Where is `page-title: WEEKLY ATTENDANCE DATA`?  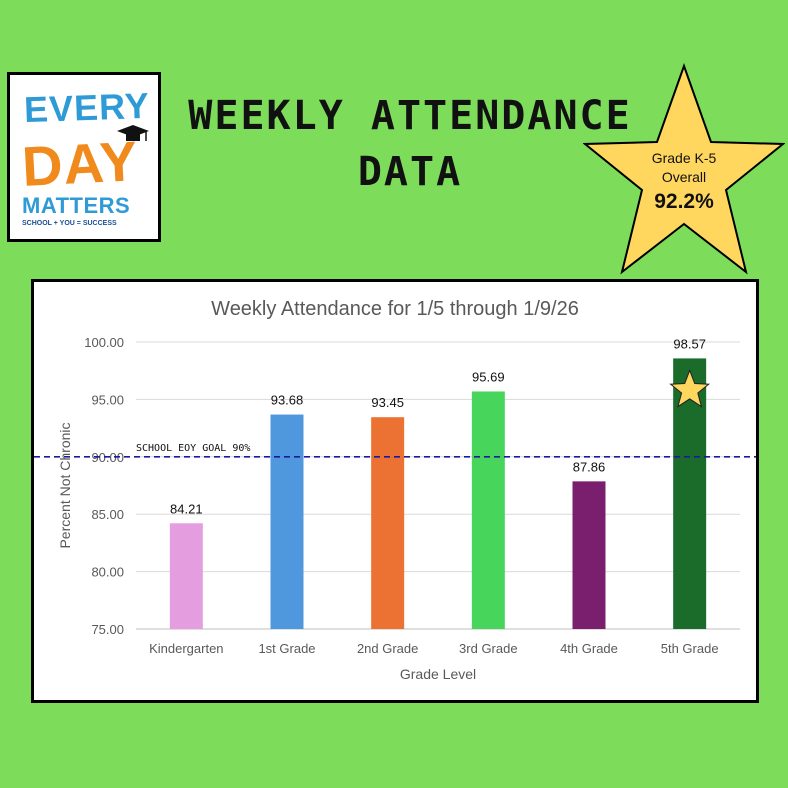 page-title: WEEKLY ATTENDANCE DATA is located at coordinates (410, 144).